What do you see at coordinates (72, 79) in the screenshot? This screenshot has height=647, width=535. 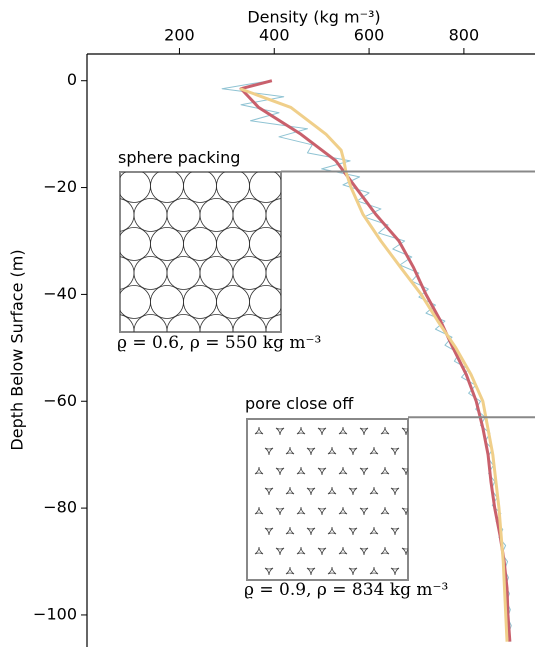 I see `y-tick-label: 0` at bounding box center [72, 79].